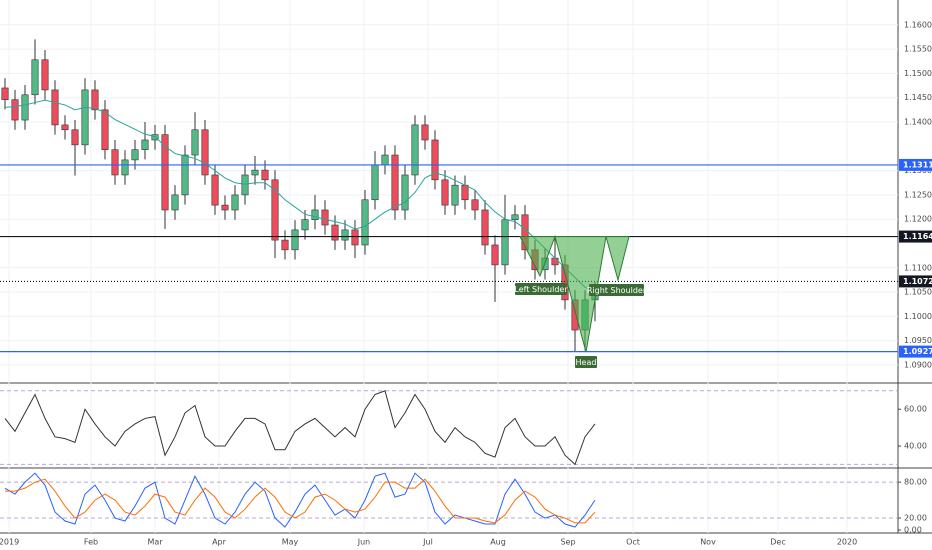 This screenshot has height=550, width=932. I want to click on annotation-label: Right Shoulder, so click(617, 290).